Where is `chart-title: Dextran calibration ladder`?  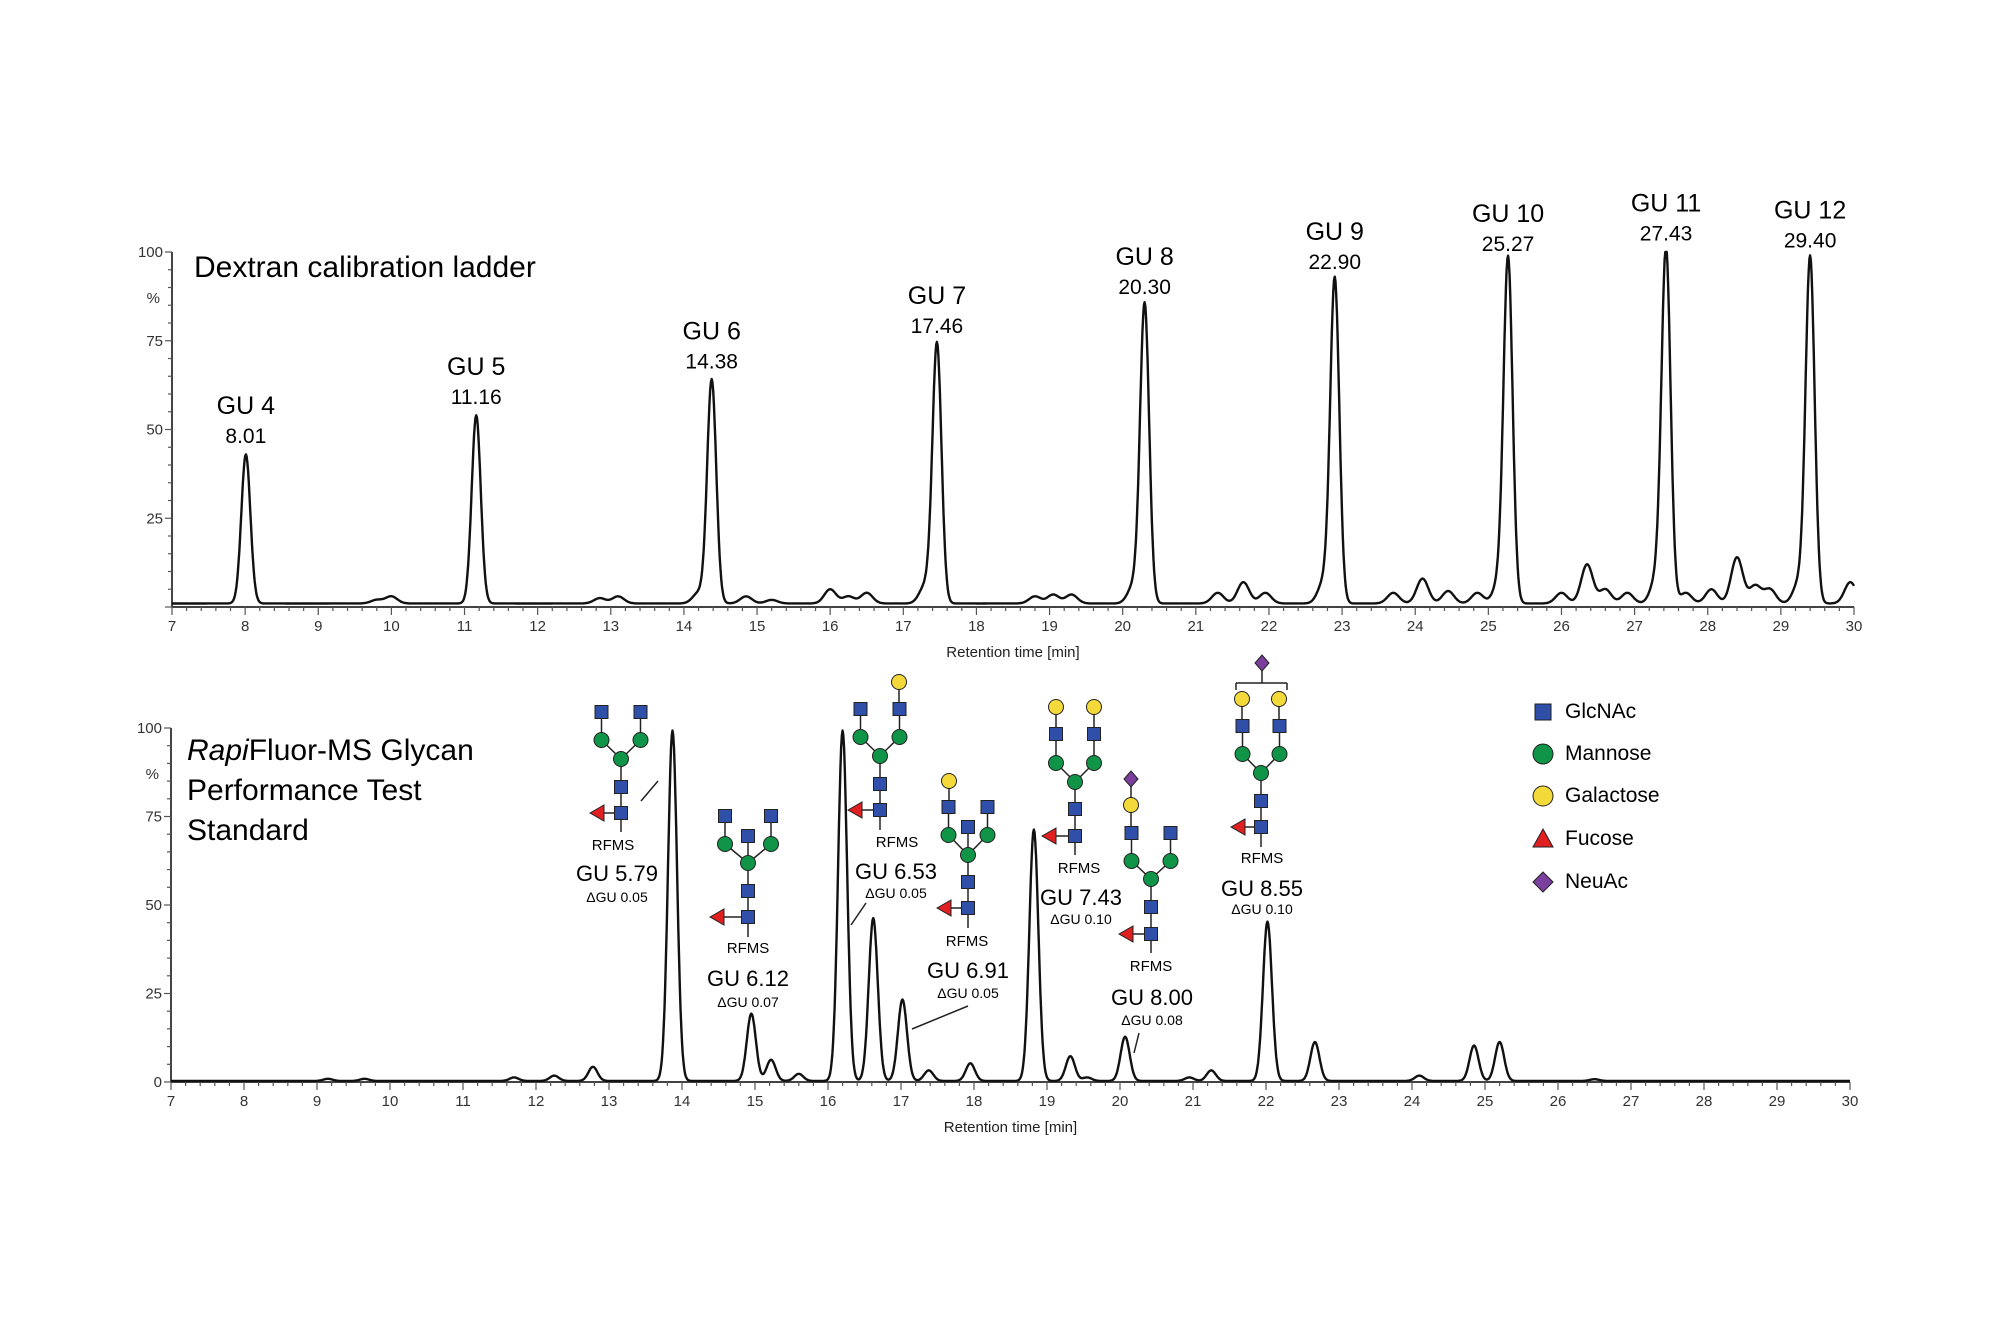
chart-title: Dextran calibration ladder is located at coordinates (365, 267).